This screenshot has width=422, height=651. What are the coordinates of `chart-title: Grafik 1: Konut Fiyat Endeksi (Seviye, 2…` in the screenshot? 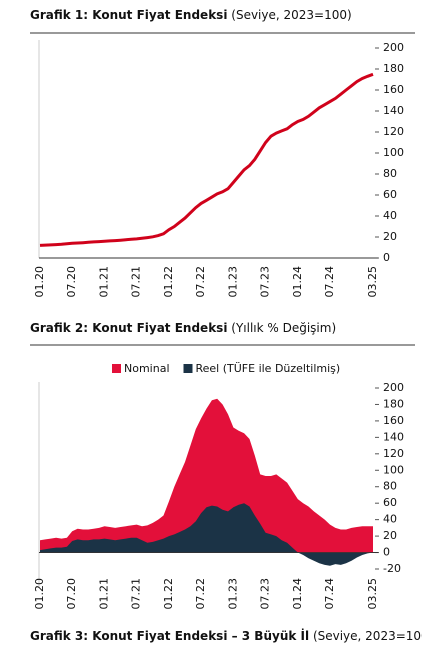 It's located at (191, 15).